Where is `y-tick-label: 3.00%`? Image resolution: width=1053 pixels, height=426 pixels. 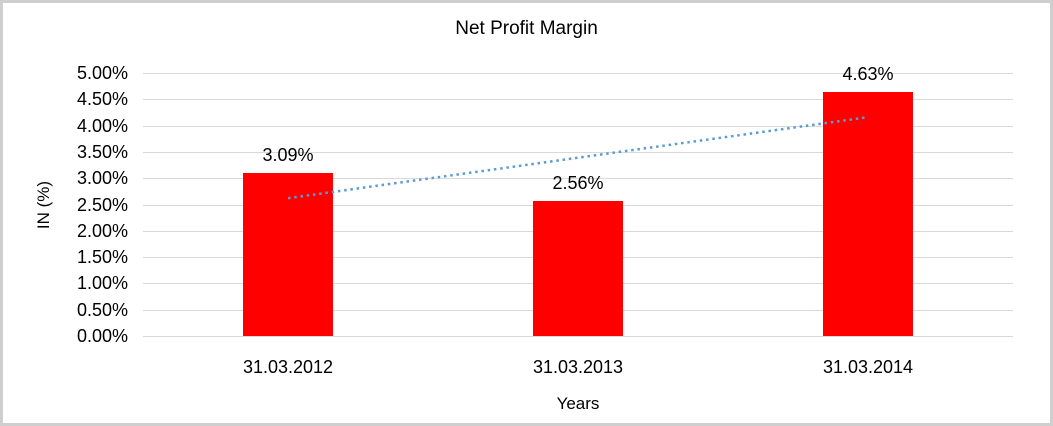 y-tick-label: 3.00% is located at coordinates (102, 178).